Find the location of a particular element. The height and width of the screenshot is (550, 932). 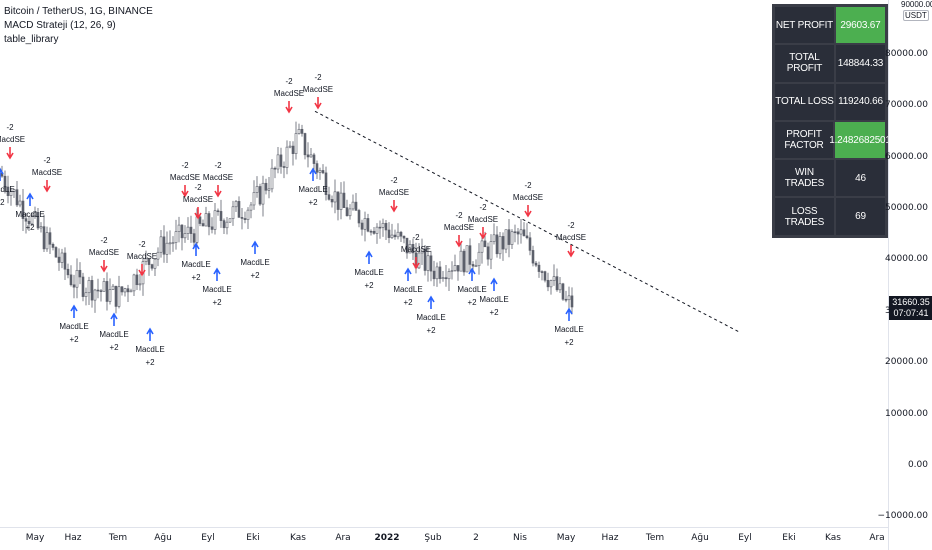

time-tick: May is located at coordinates (566, 538).